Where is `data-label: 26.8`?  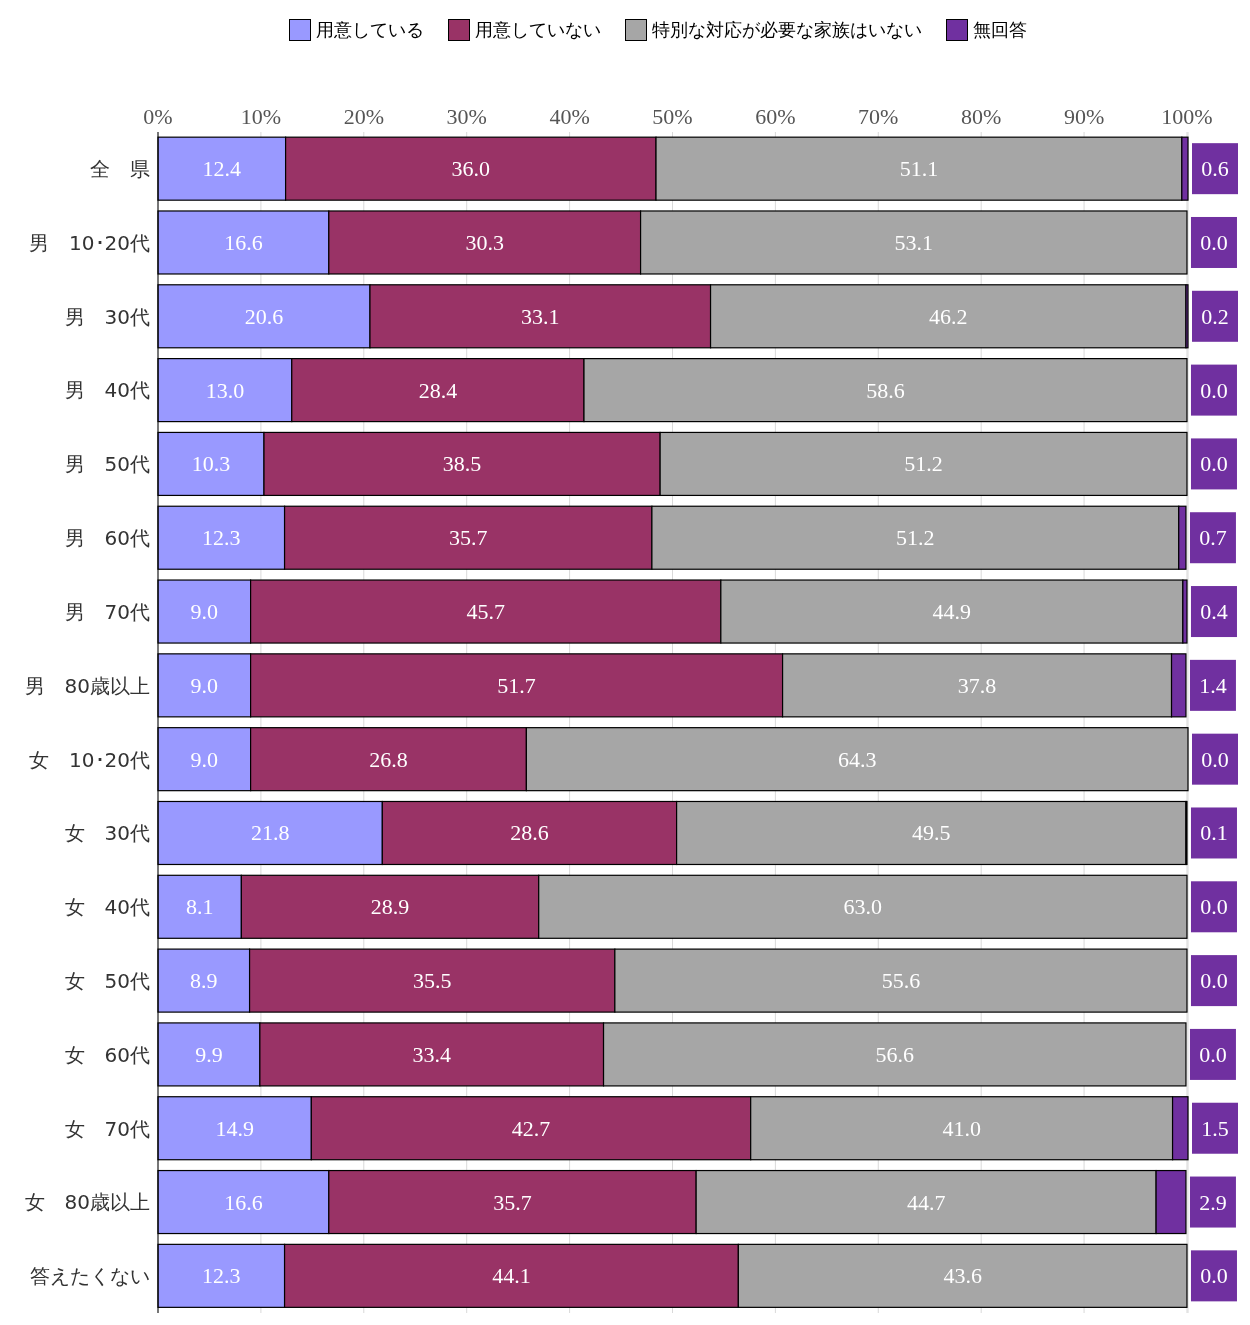
data-label: 26.8 is located at coordinates (388, 759).